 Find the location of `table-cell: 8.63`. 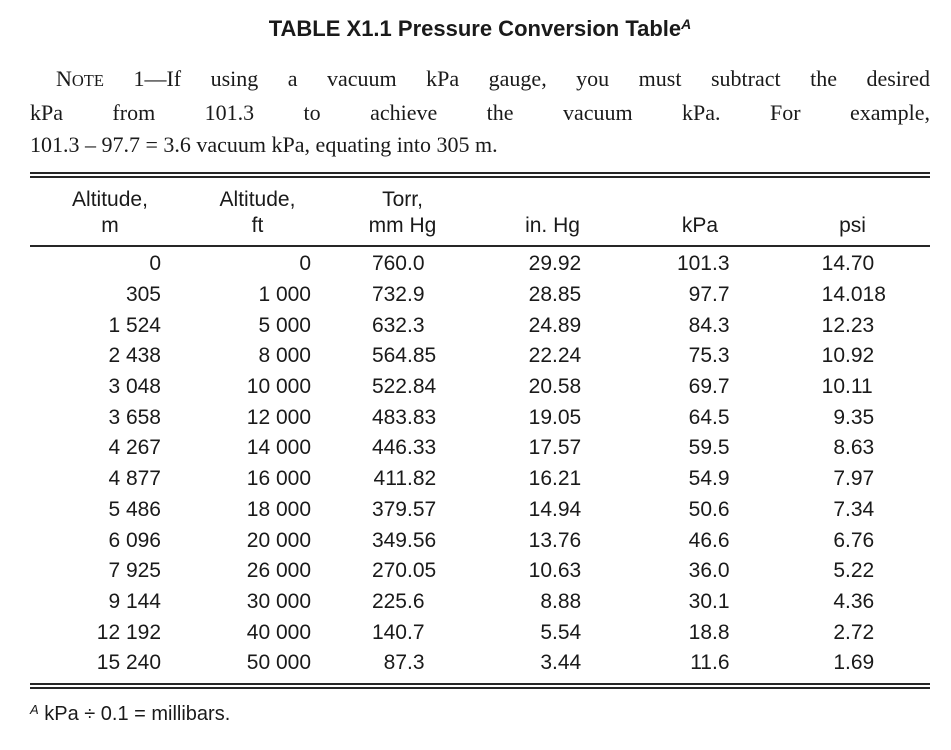

table-cell: 8.63 is located at coordinates (854, 448).